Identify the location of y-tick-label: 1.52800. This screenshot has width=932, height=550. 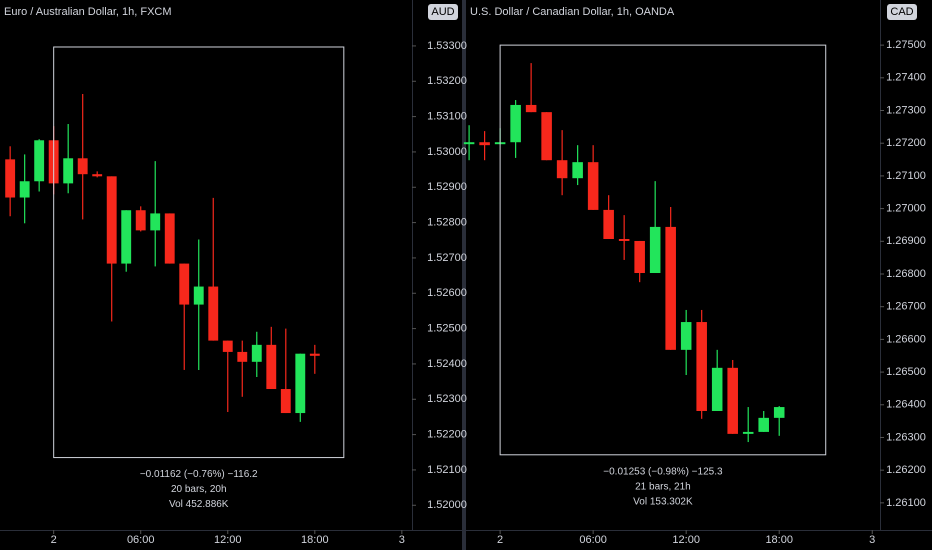
(447, 223).